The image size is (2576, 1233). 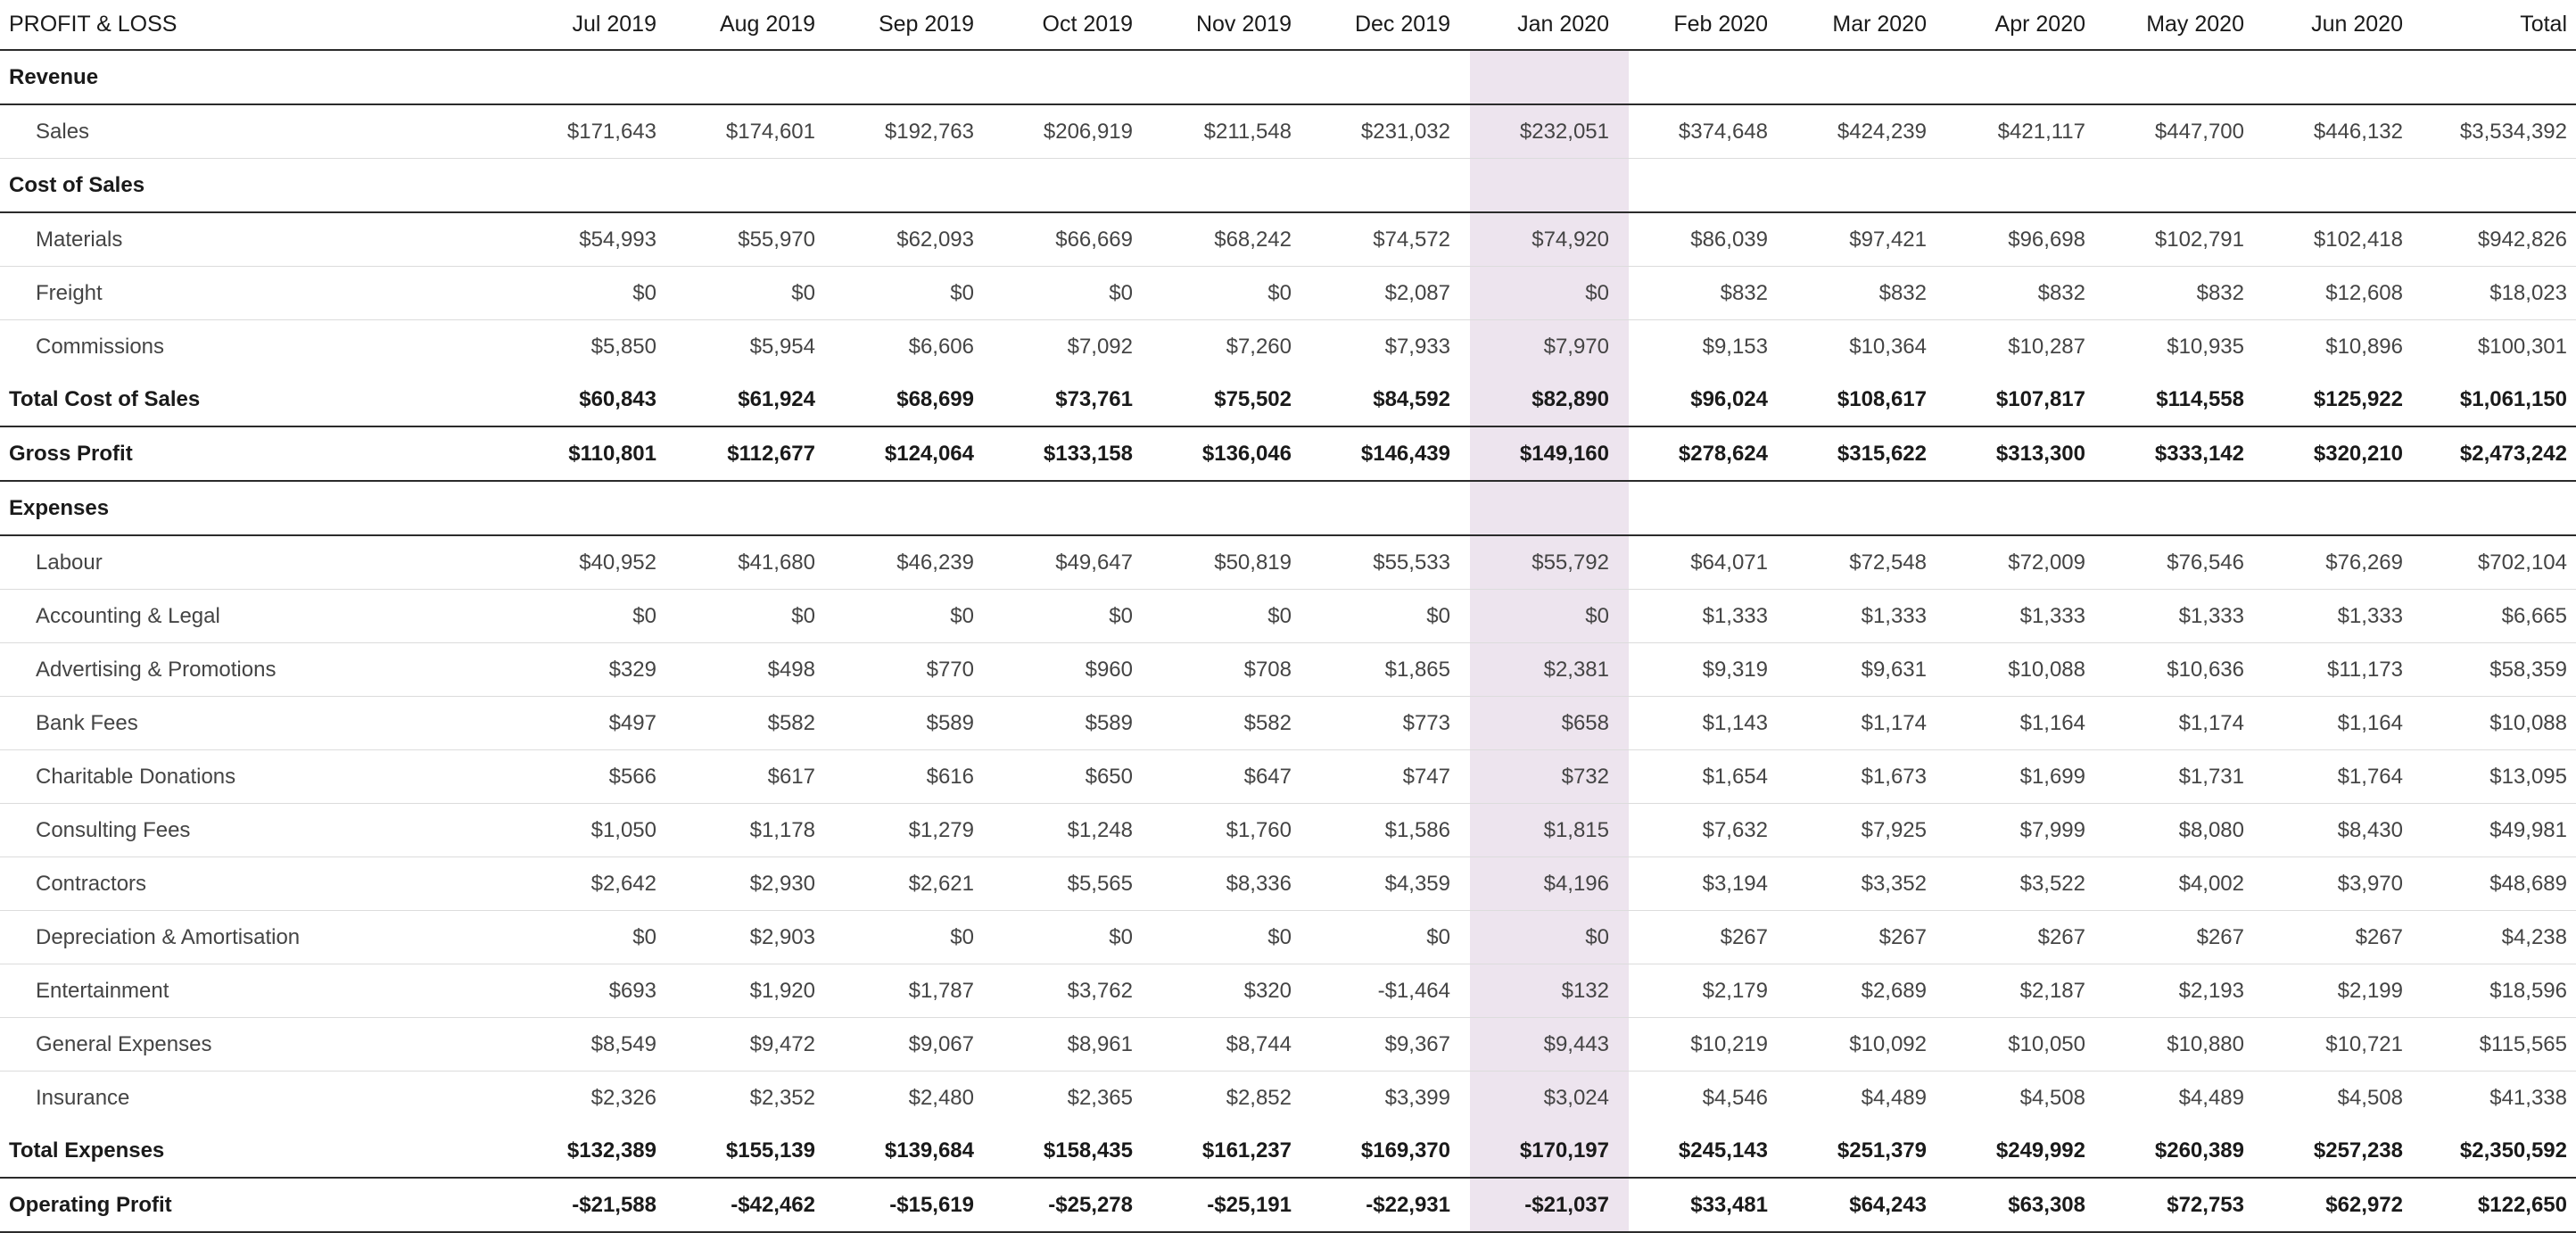 I want to click on value-cell: $10,935, so click(x=2205, y=346).